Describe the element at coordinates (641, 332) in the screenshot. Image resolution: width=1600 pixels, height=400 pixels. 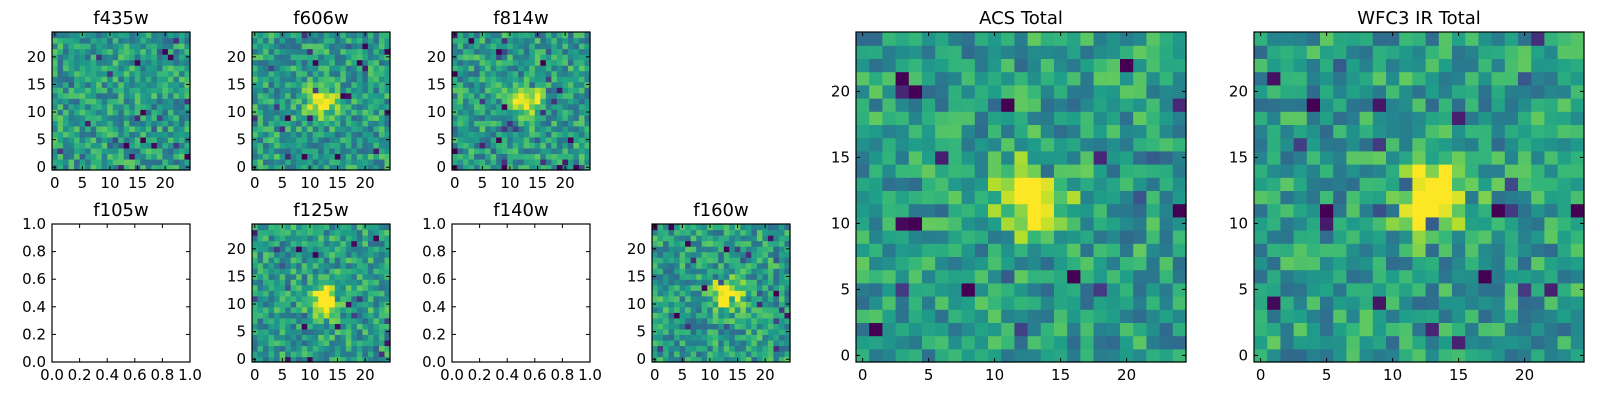
I see `y-tick-label: 5` at that location.